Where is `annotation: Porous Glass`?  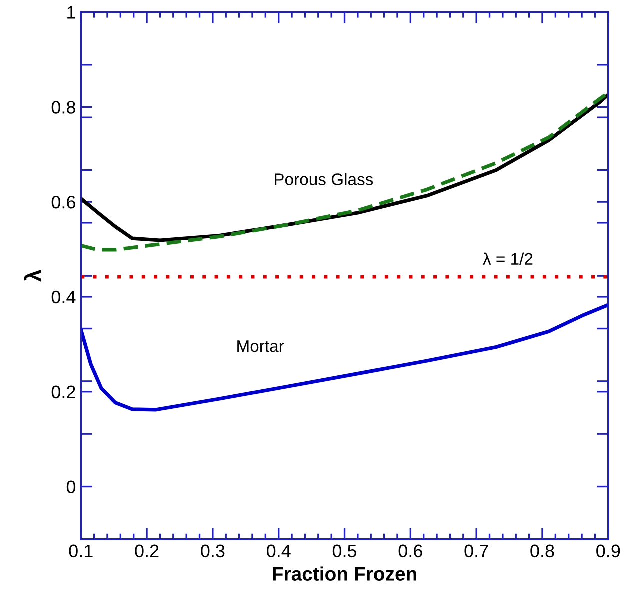 annotation: Porous Glass is located at coordinates (324, 179).